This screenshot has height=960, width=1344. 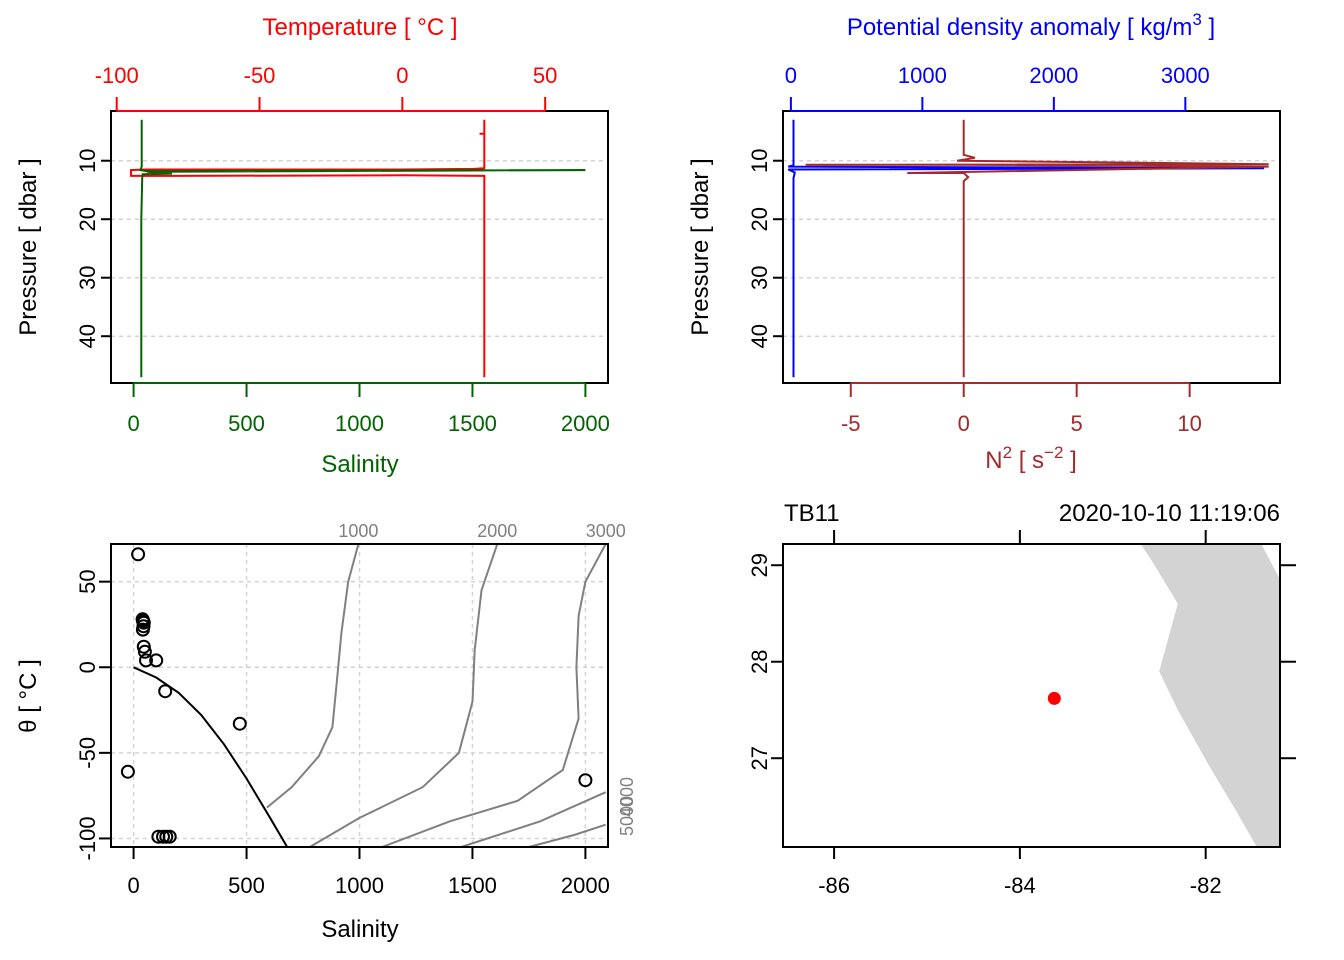 I want to click on isopycnal-lines, so click(x=436, y=695).